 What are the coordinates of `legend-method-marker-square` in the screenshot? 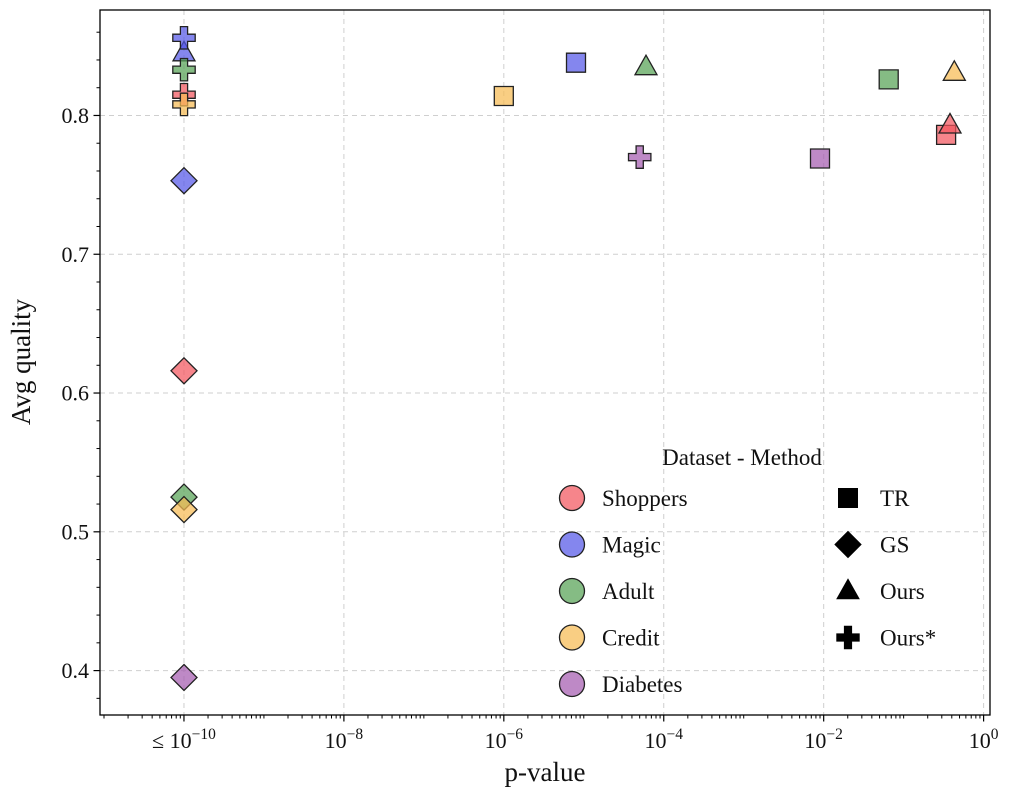 It's located at (848, 498).